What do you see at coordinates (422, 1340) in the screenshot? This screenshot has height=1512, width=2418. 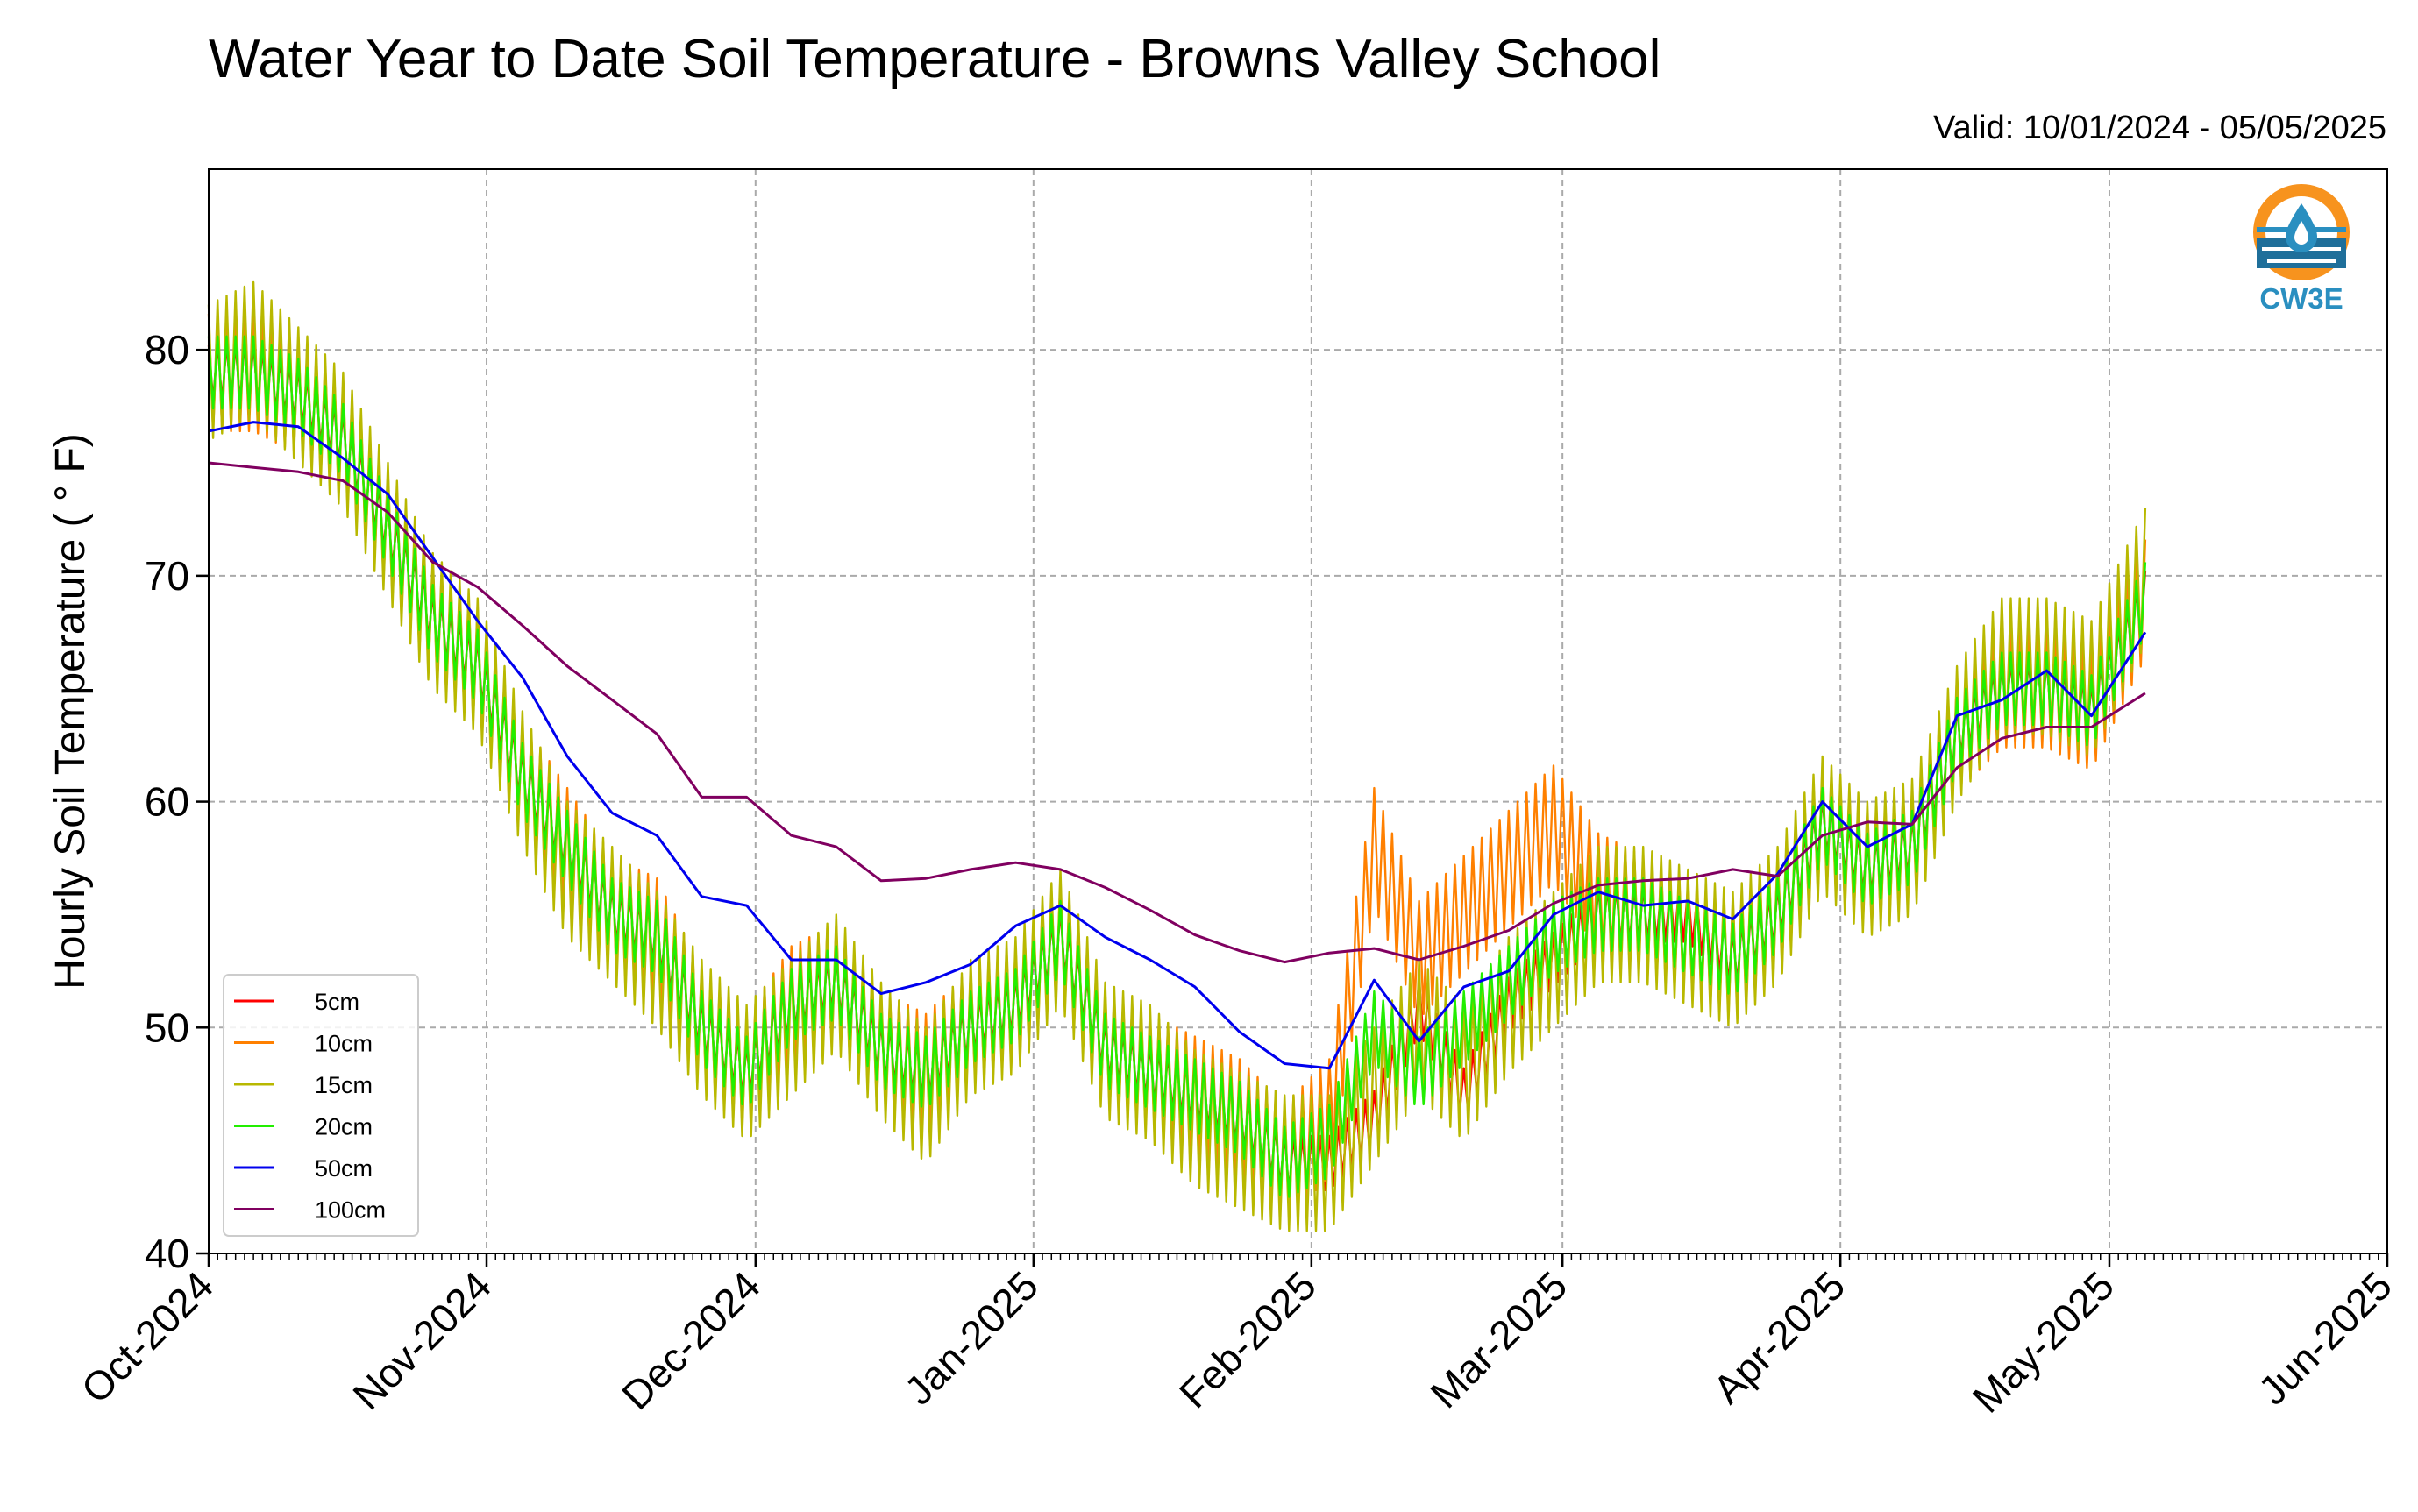 I see `x-tick-label: Nov-2024` at bounding box center [422, 1340].